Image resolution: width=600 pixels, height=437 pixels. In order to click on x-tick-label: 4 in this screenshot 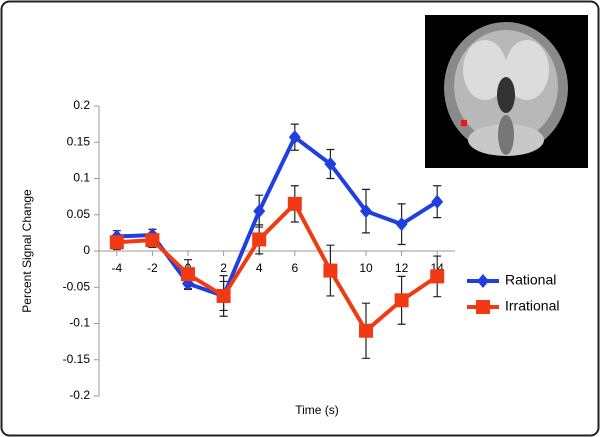, I will do `click(259, 268)`.